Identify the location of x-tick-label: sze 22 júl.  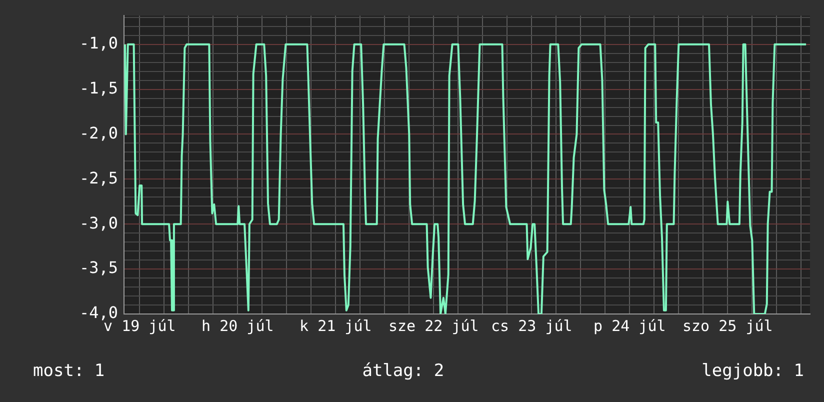
(433, 325).